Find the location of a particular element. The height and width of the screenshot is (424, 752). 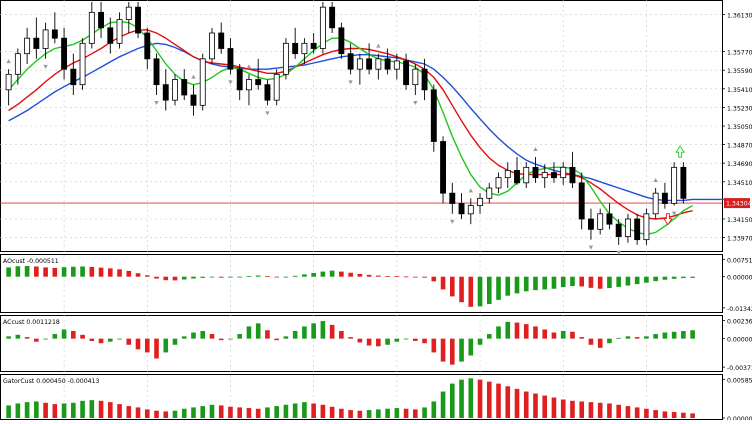

fractal-down-icon is located at coordinates (156, 103).